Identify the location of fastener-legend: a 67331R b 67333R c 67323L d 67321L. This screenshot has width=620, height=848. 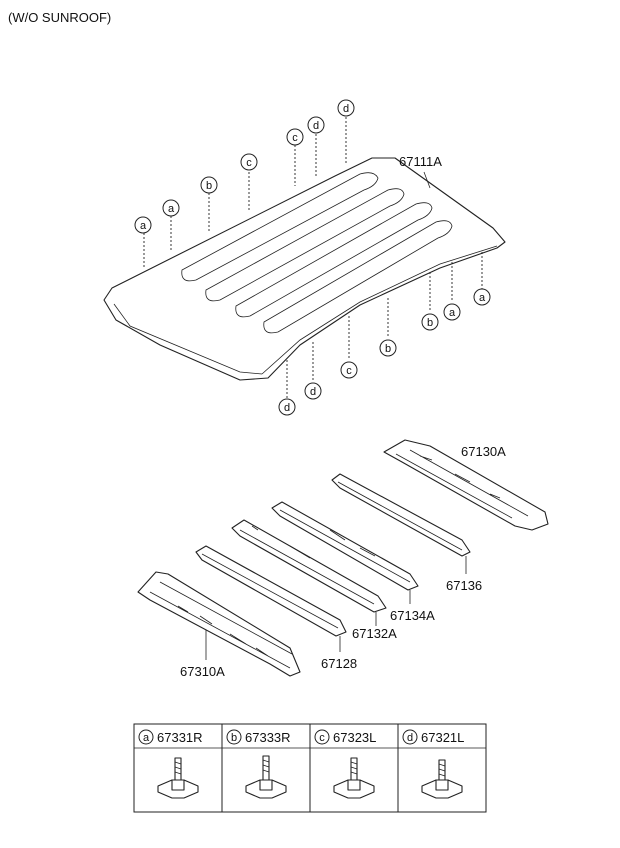
(310, 768).